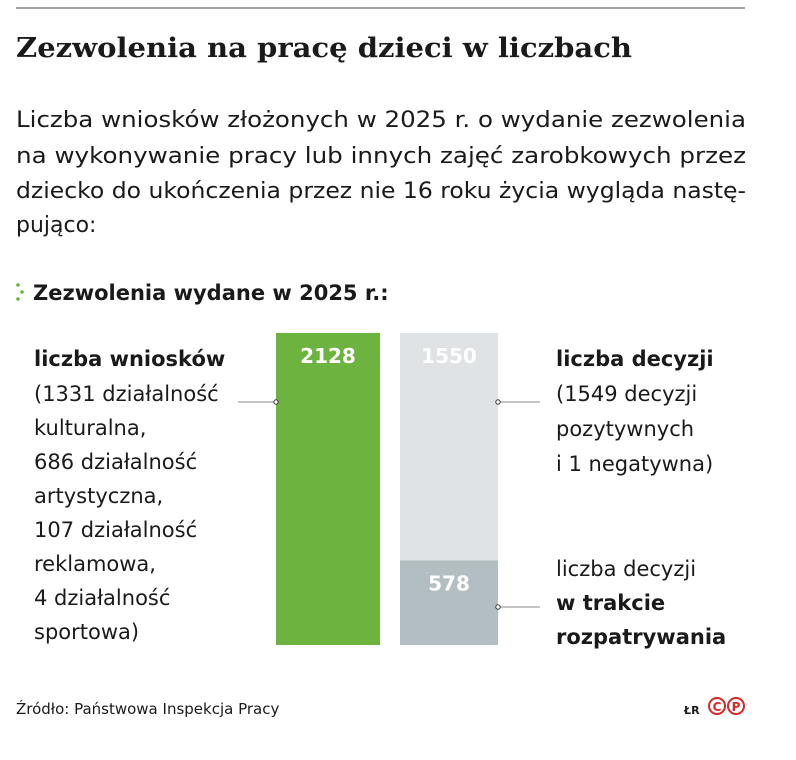 The image size is (796, 760). I want to click on series-note: (1549 decyzji, so click(626, 394).